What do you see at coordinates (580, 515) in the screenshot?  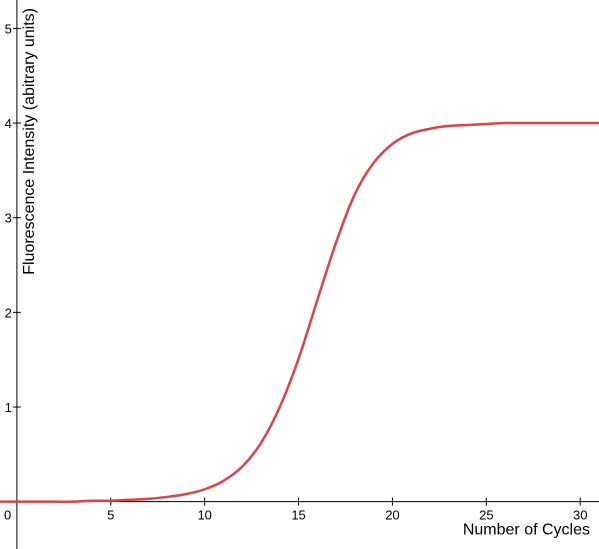 I see `x-tick-label: 30` at bounding box center [580, 515].